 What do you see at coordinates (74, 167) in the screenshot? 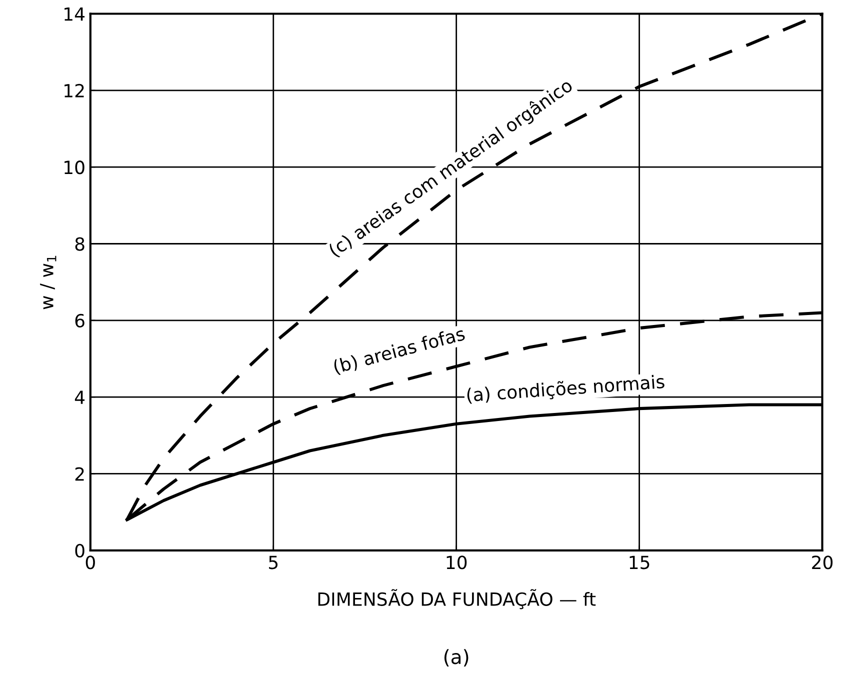
I see `y-tick-label: 10` at bounding box center [74, 167].